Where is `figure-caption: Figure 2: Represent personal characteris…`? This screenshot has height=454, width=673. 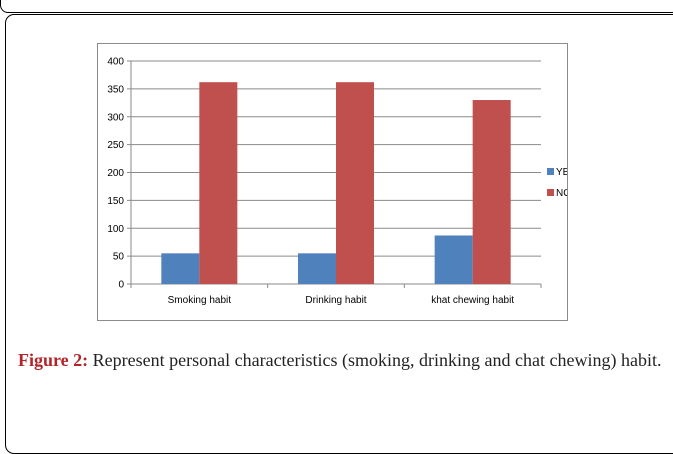 figure-caption: Figure 2: Represent personal characteris… is located at coordinates (344, 360).